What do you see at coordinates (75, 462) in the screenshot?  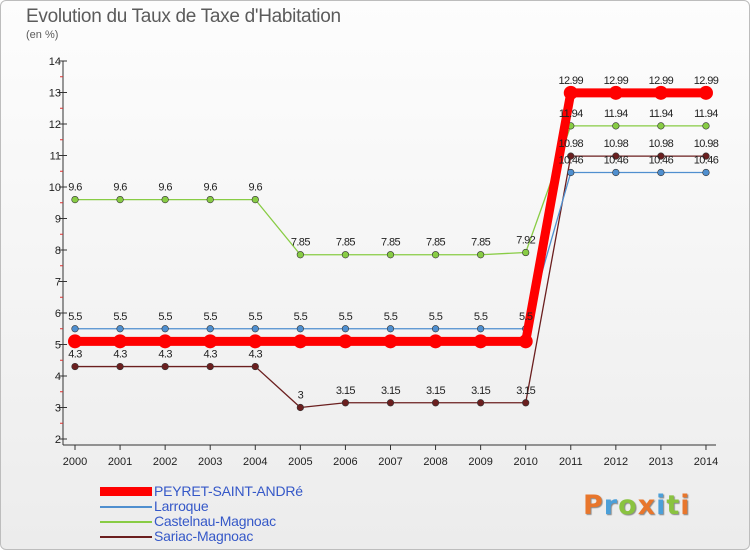 I see `x-tick-label: 2000` at bounding box center [75, 462].